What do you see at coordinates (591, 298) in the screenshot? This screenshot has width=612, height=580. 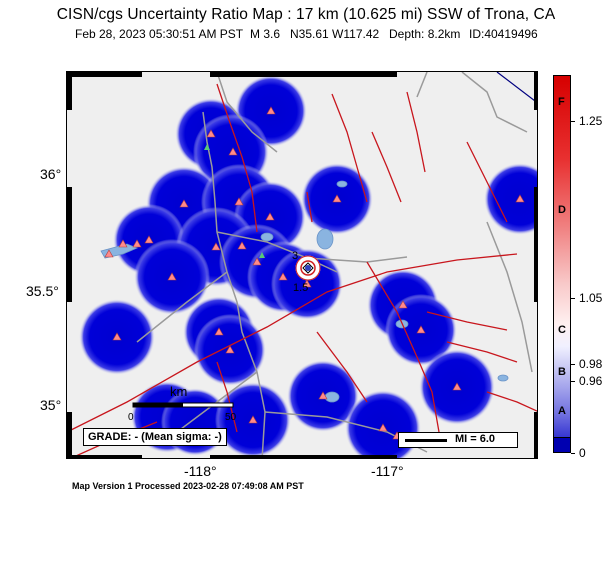 I see `colorbar-value-1-05: 1.05` at bounding box center [591, 298].